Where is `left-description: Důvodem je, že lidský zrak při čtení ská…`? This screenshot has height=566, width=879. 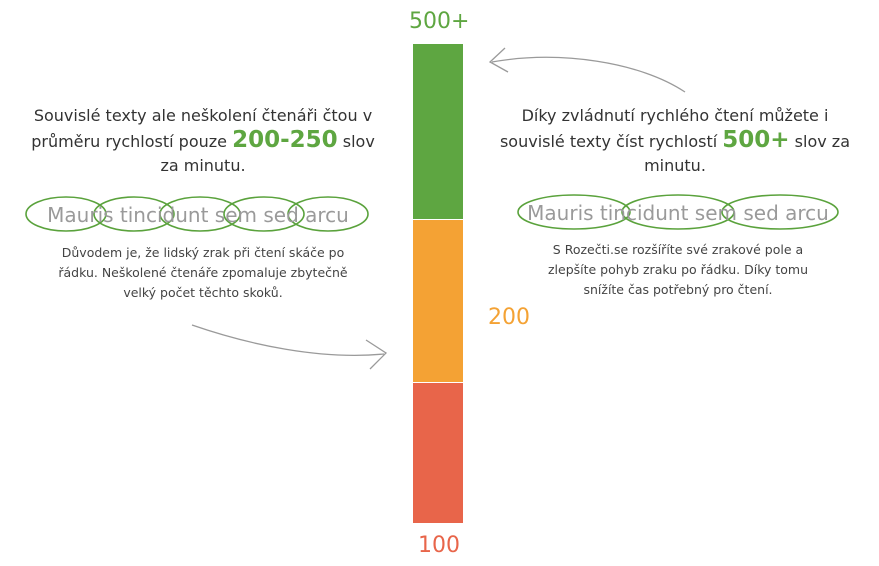 left-description: Důvodem je, že lidský zrak při čtení ská… is located at coordinates (203, 272).